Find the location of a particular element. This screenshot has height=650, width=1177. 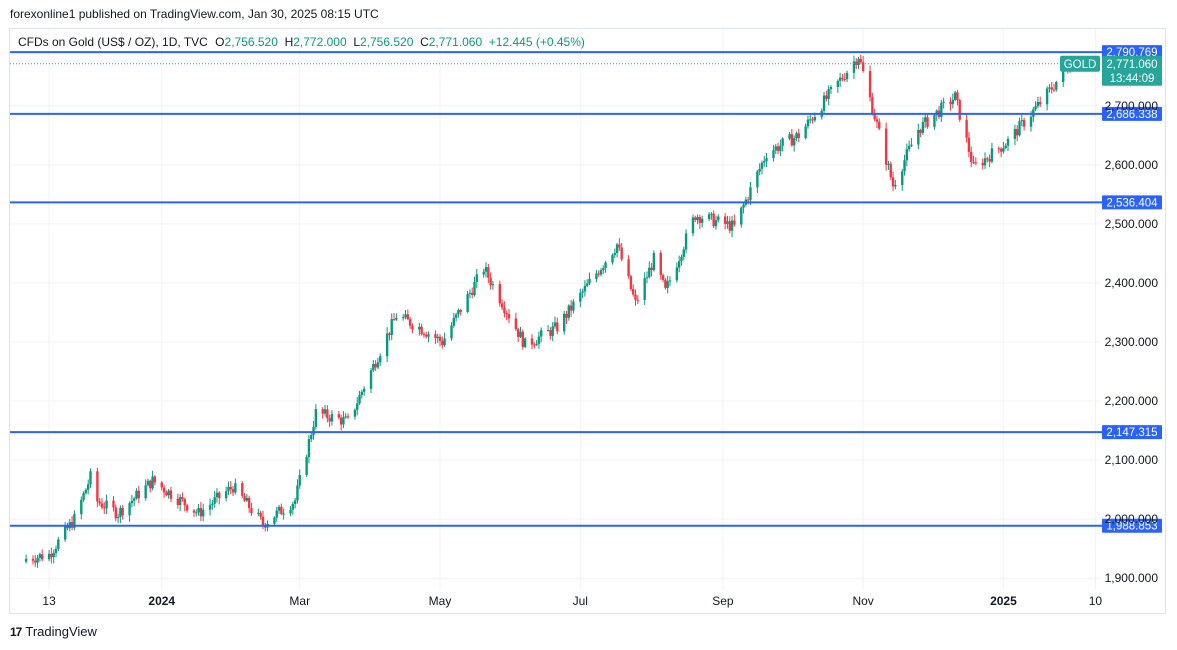

change-value: +12.445 (+0.45%) is located at coordinates (536, 42).